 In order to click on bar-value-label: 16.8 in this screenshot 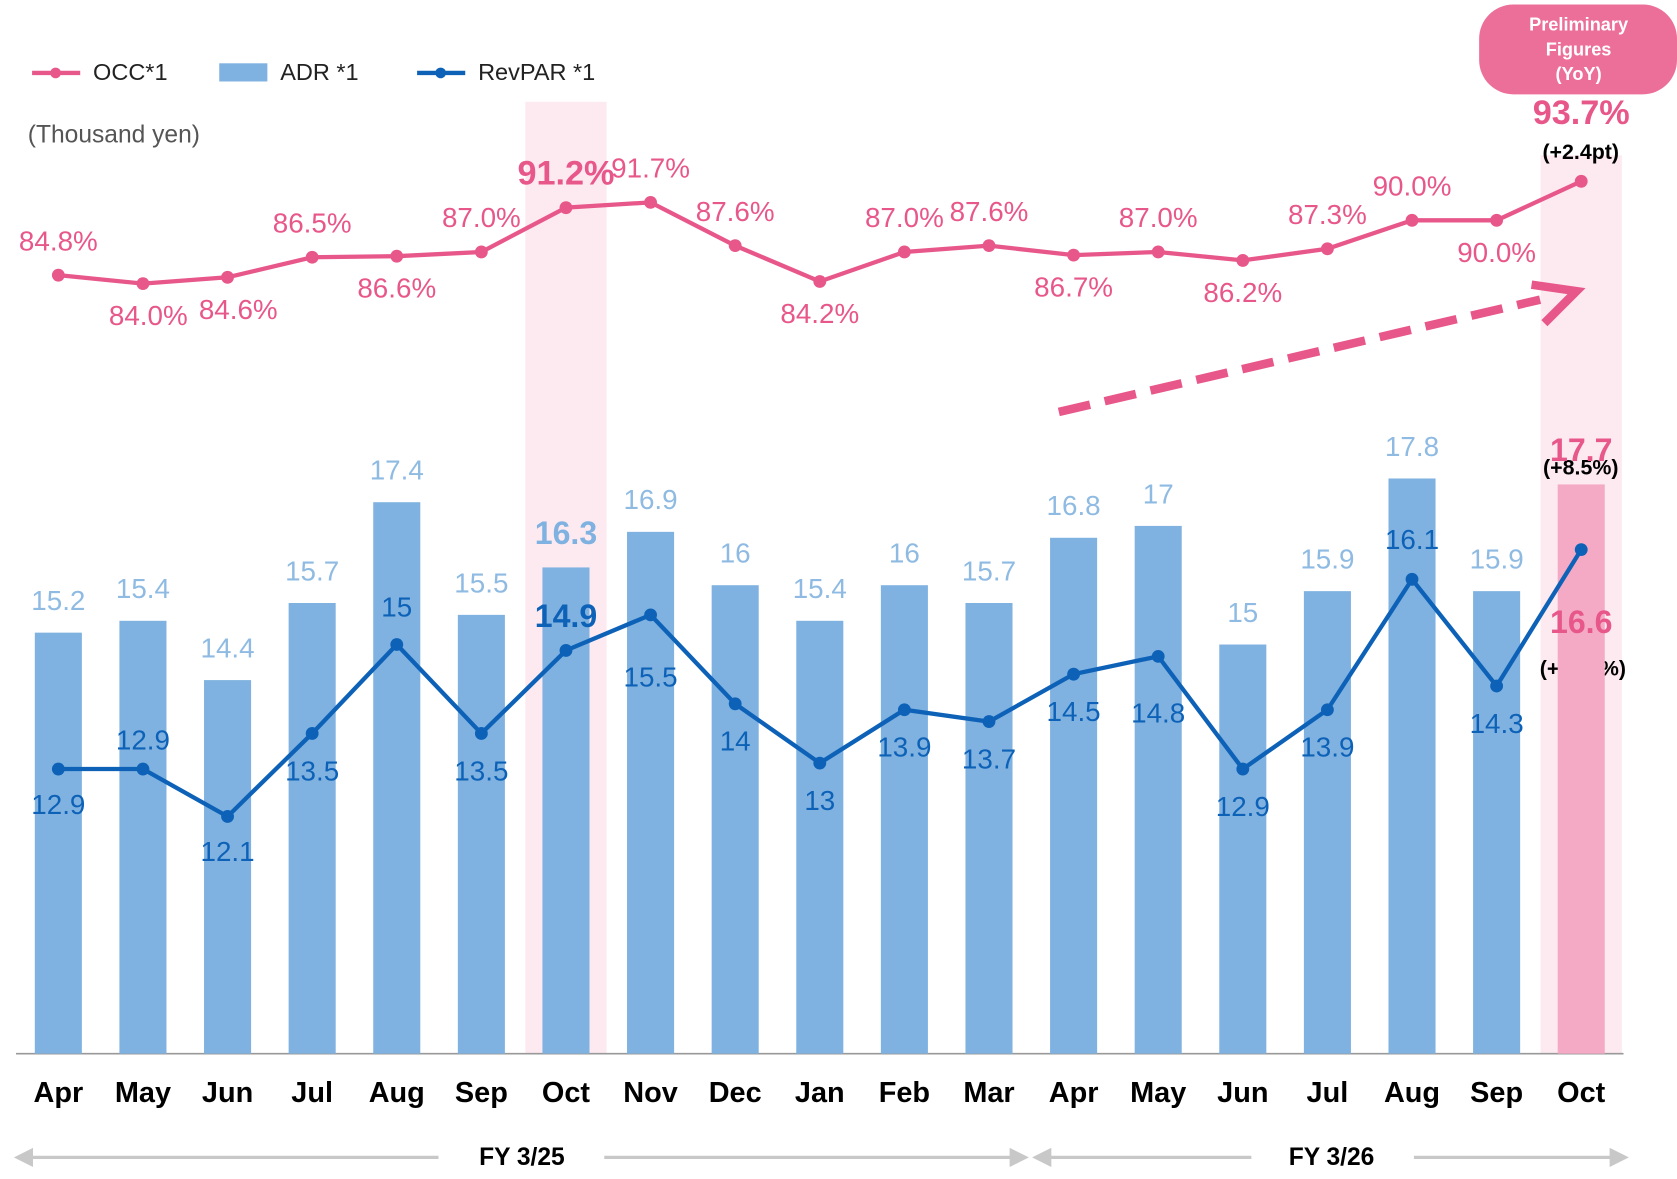, I will do `click(1074, 505)`.